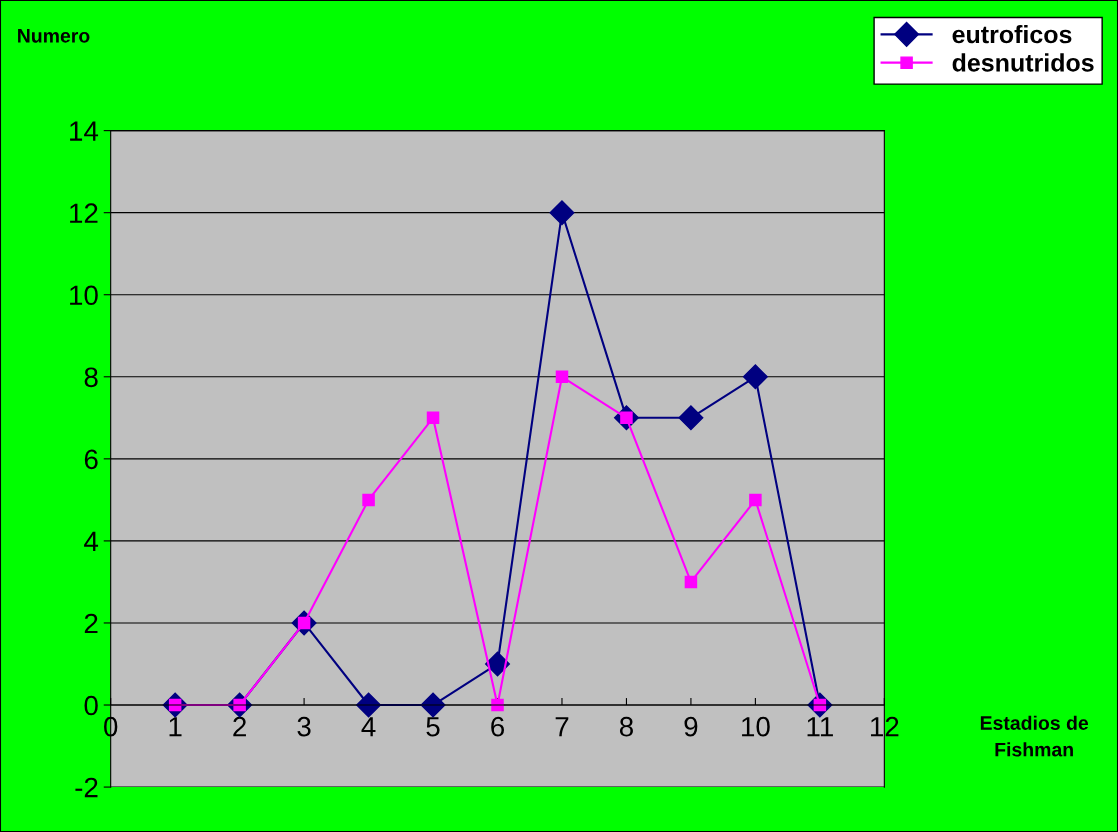 The width and height of the screenshot is (1118, 832). Describe the element at coordinates (756, 726) in the screenshot. I see `x-tick-label: 10` at that location.